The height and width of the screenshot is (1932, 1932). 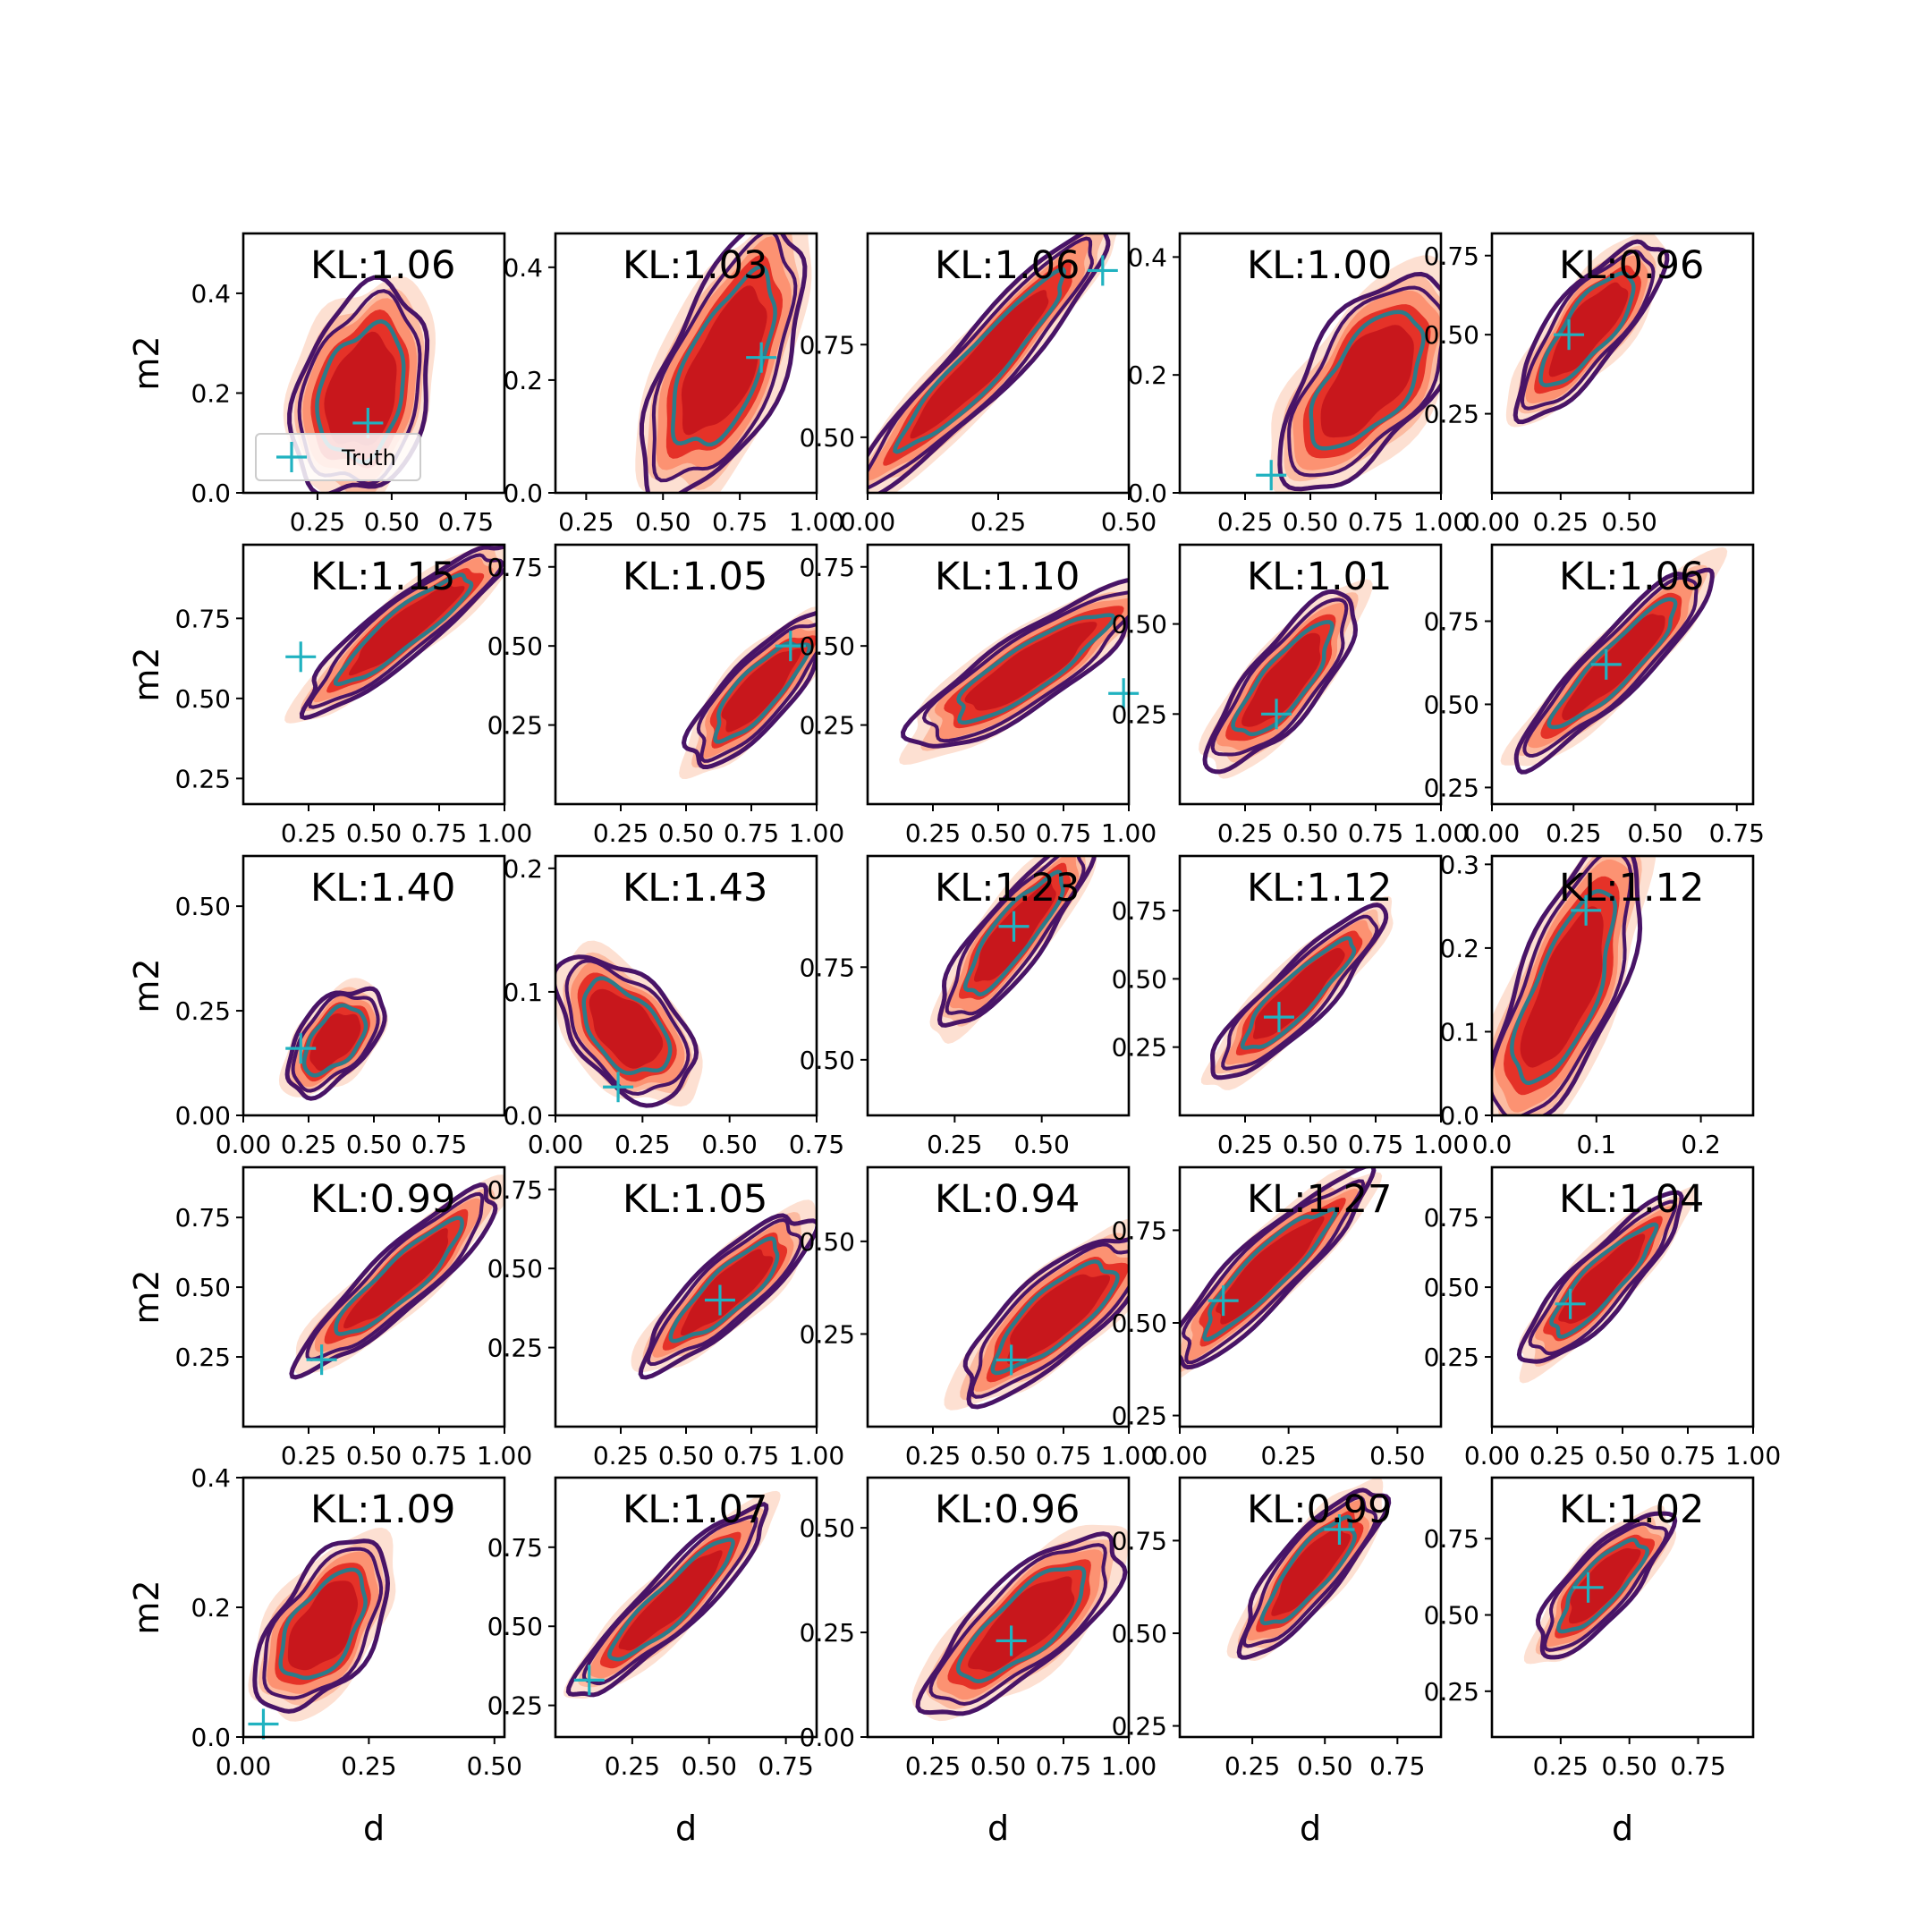 What do you see at coordinates (338, 457) in the screenshot?
I see `legend-box` at bounding box center [338, 457].